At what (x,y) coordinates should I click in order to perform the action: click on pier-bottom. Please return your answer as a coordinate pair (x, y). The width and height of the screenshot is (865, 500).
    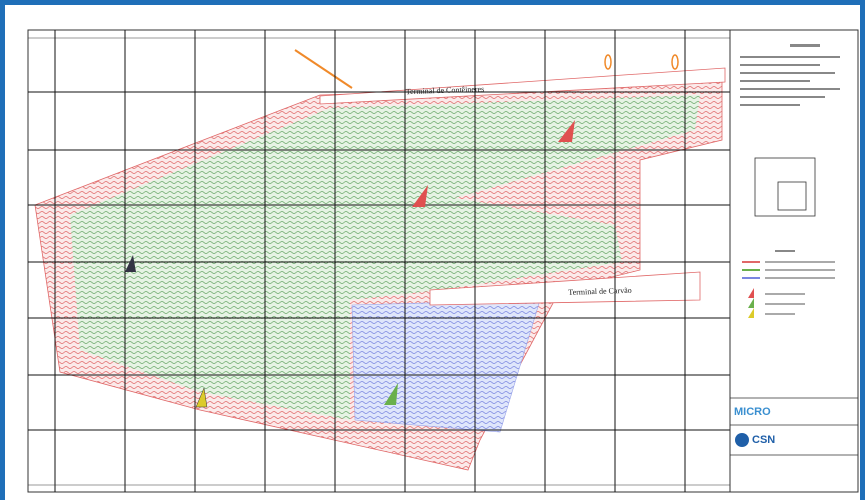
    Looking at the image, I should click on (565, 288).